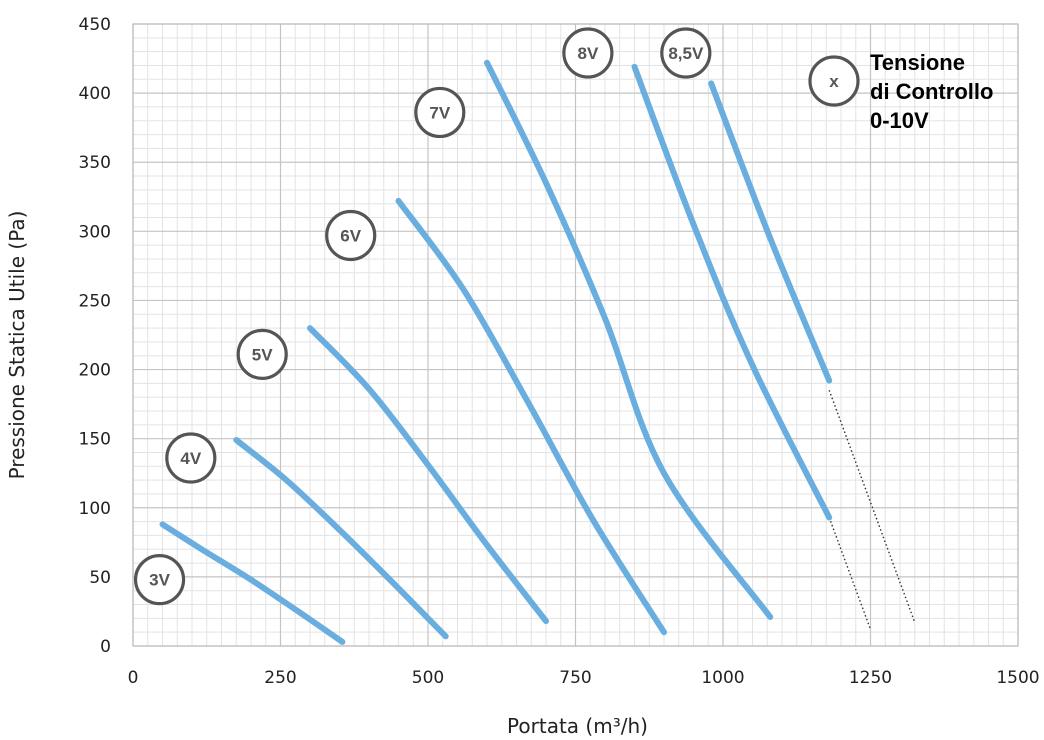  I want to click on badge-6v: 6V, so click(351, 235).